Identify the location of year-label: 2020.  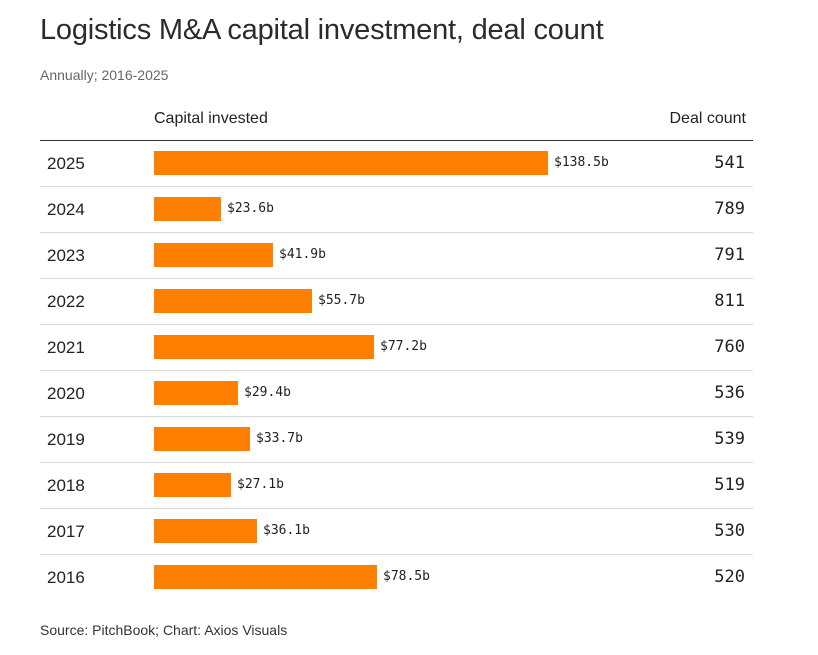
(66, 393).